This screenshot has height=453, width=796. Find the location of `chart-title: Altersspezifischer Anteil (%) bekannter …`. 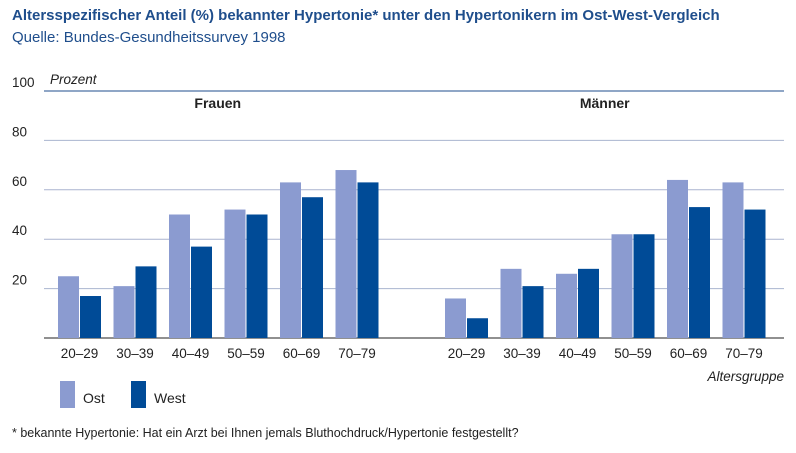

chart-title: Altersspezifischer Anteil (%) bekannter … is located at coordinates (366, 15).